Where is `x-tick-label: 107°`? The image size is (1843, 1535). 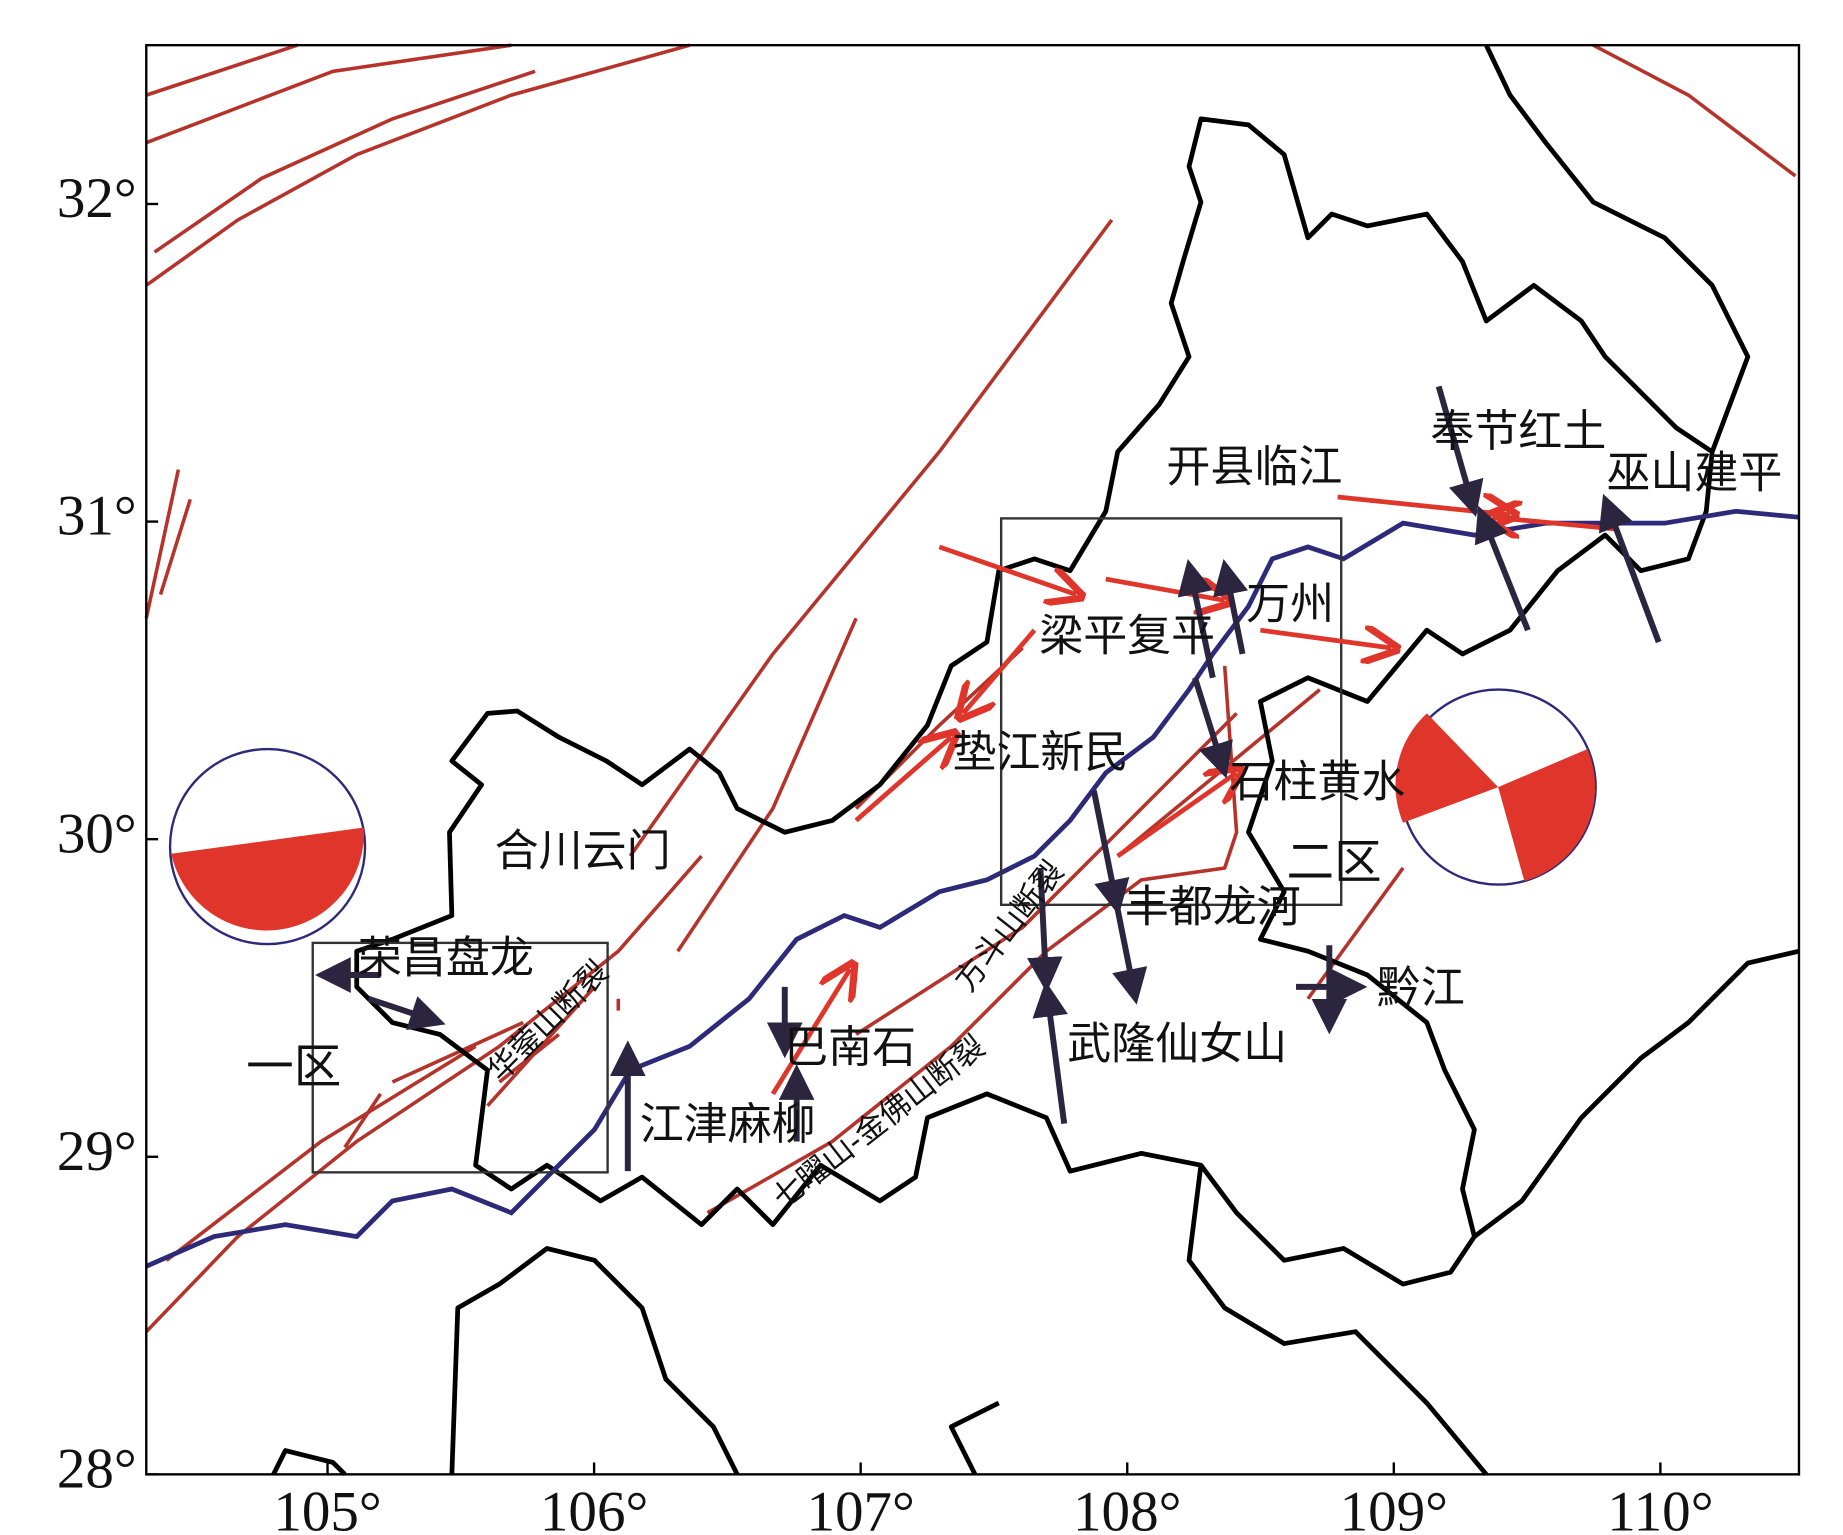
x-tick-label: 107° is located at coordinates (860, 1507).